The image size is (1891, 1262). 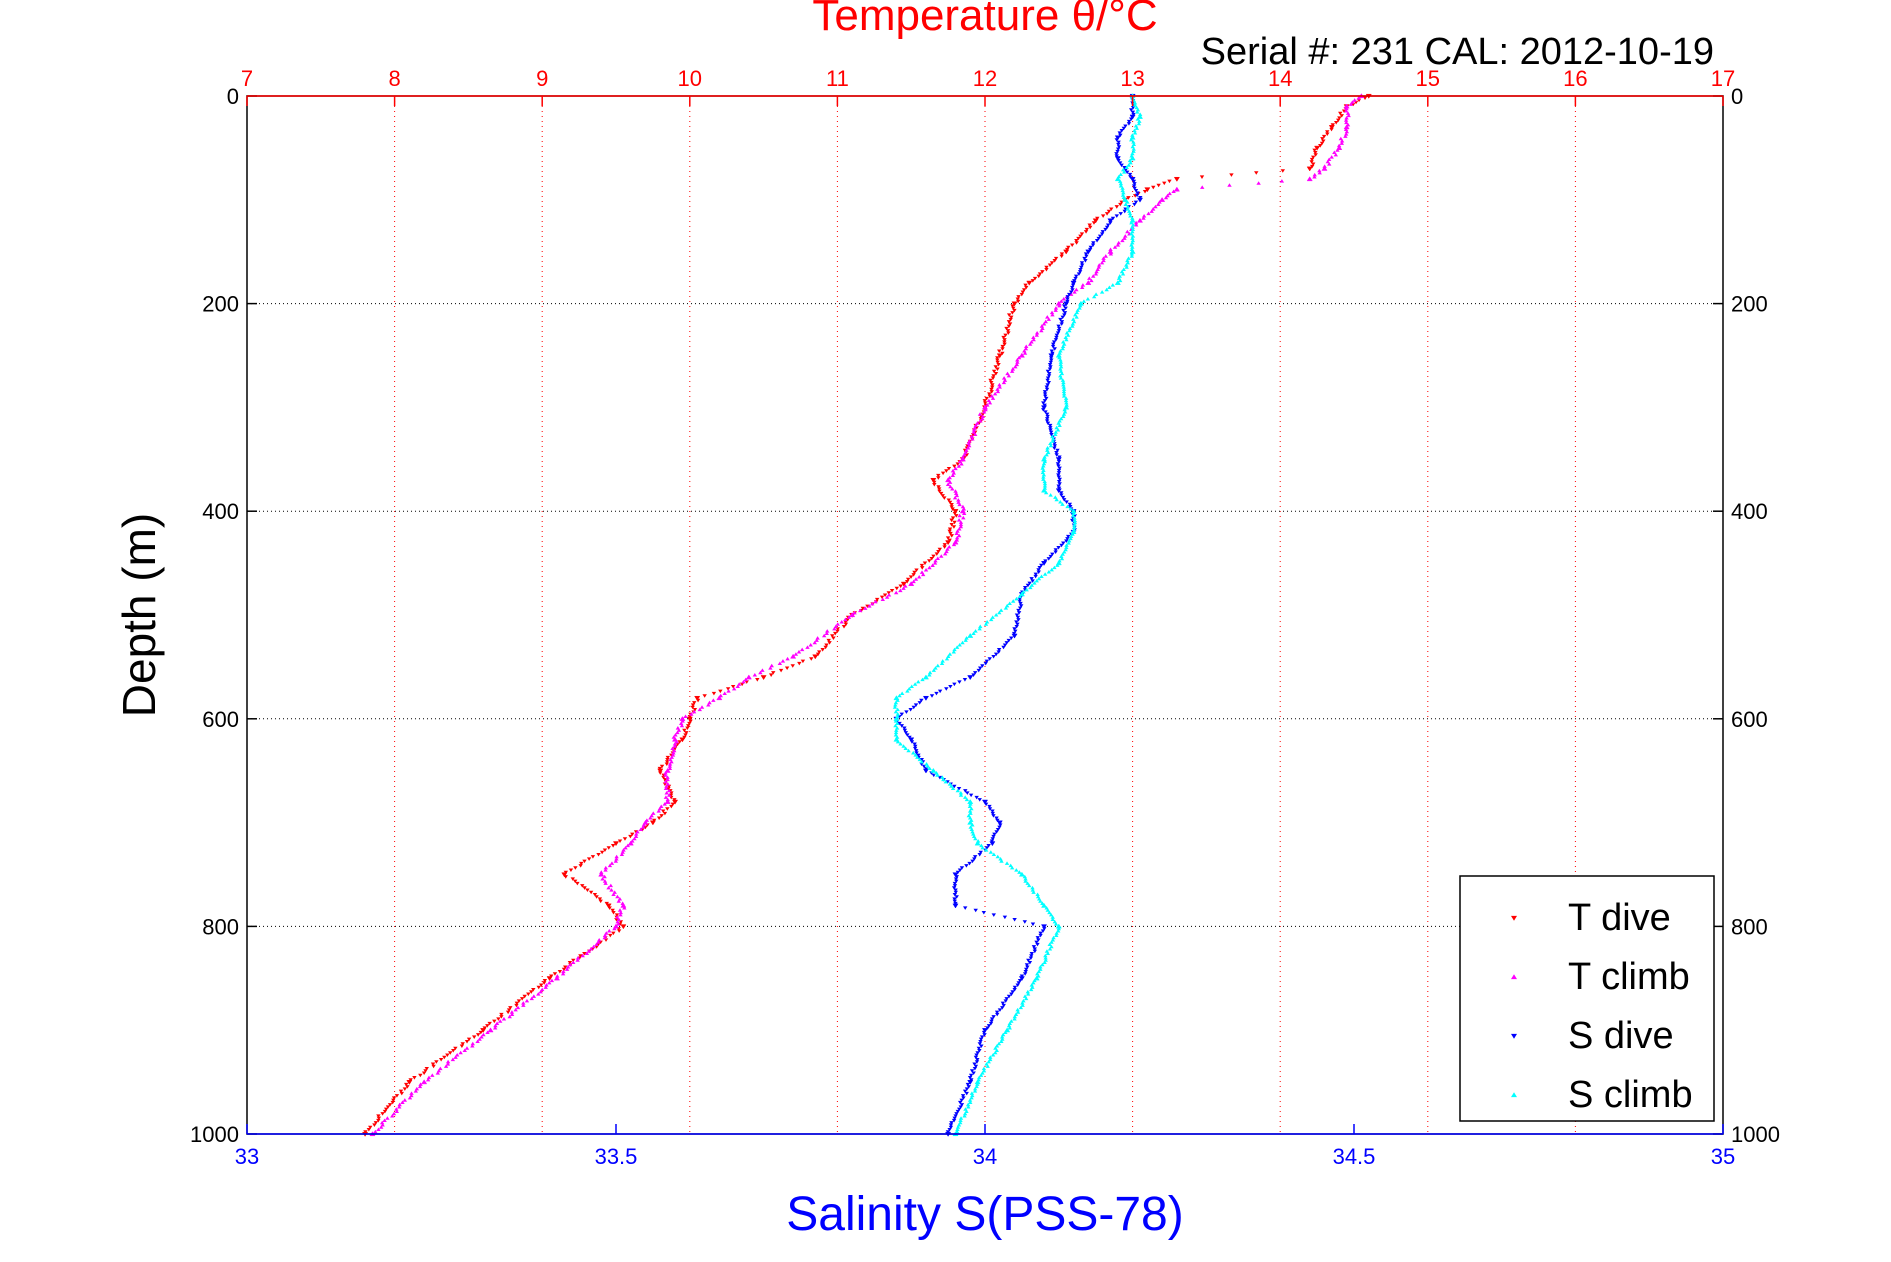 I want to click on legend-marker, so click(x=1514, y=977).